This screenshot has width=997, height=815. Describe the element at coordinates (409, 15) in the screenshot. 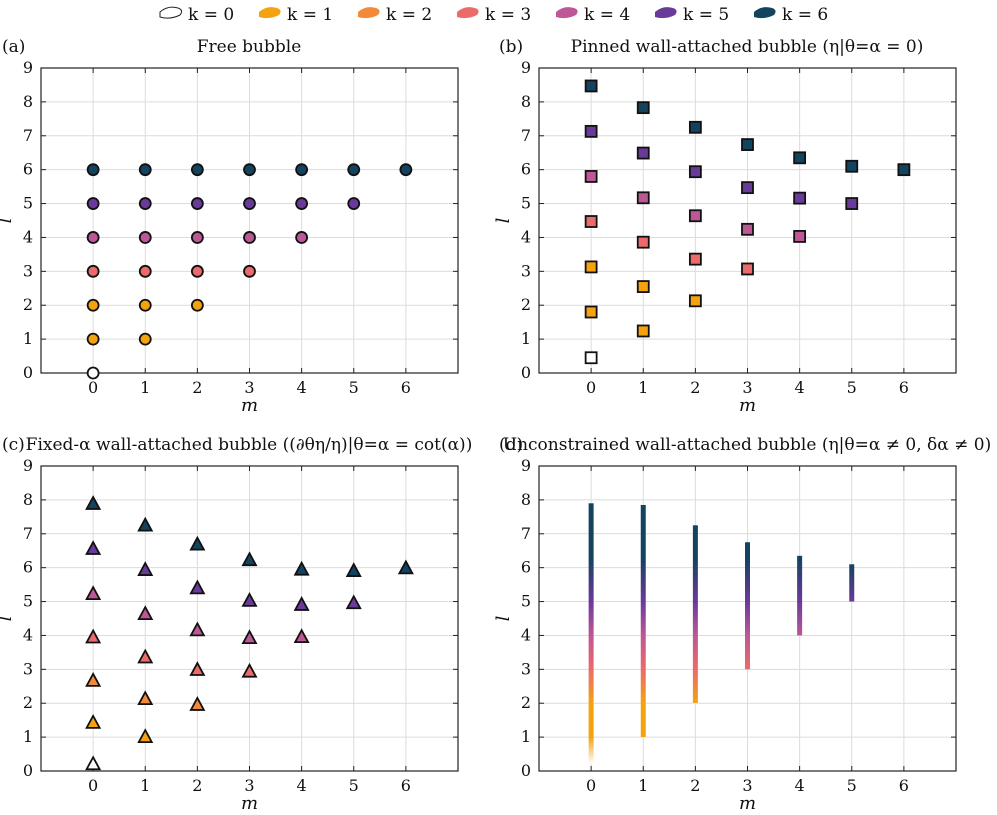

I see `legend-label-k2: k = 2` at that location.